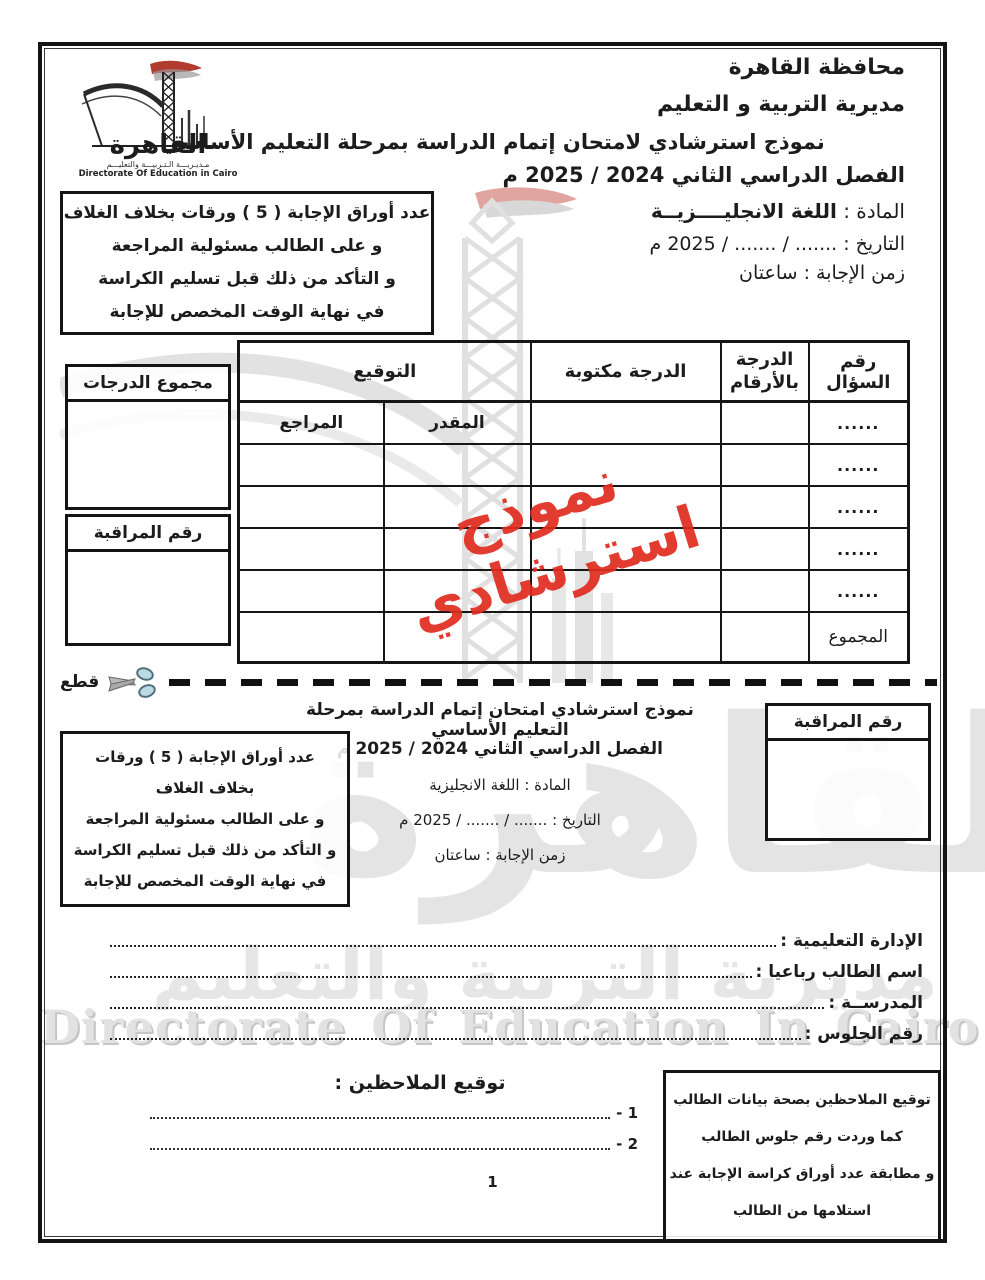  I want to click on col-grade-numeric: الدرجة بالأرقام, so click(764, 371).